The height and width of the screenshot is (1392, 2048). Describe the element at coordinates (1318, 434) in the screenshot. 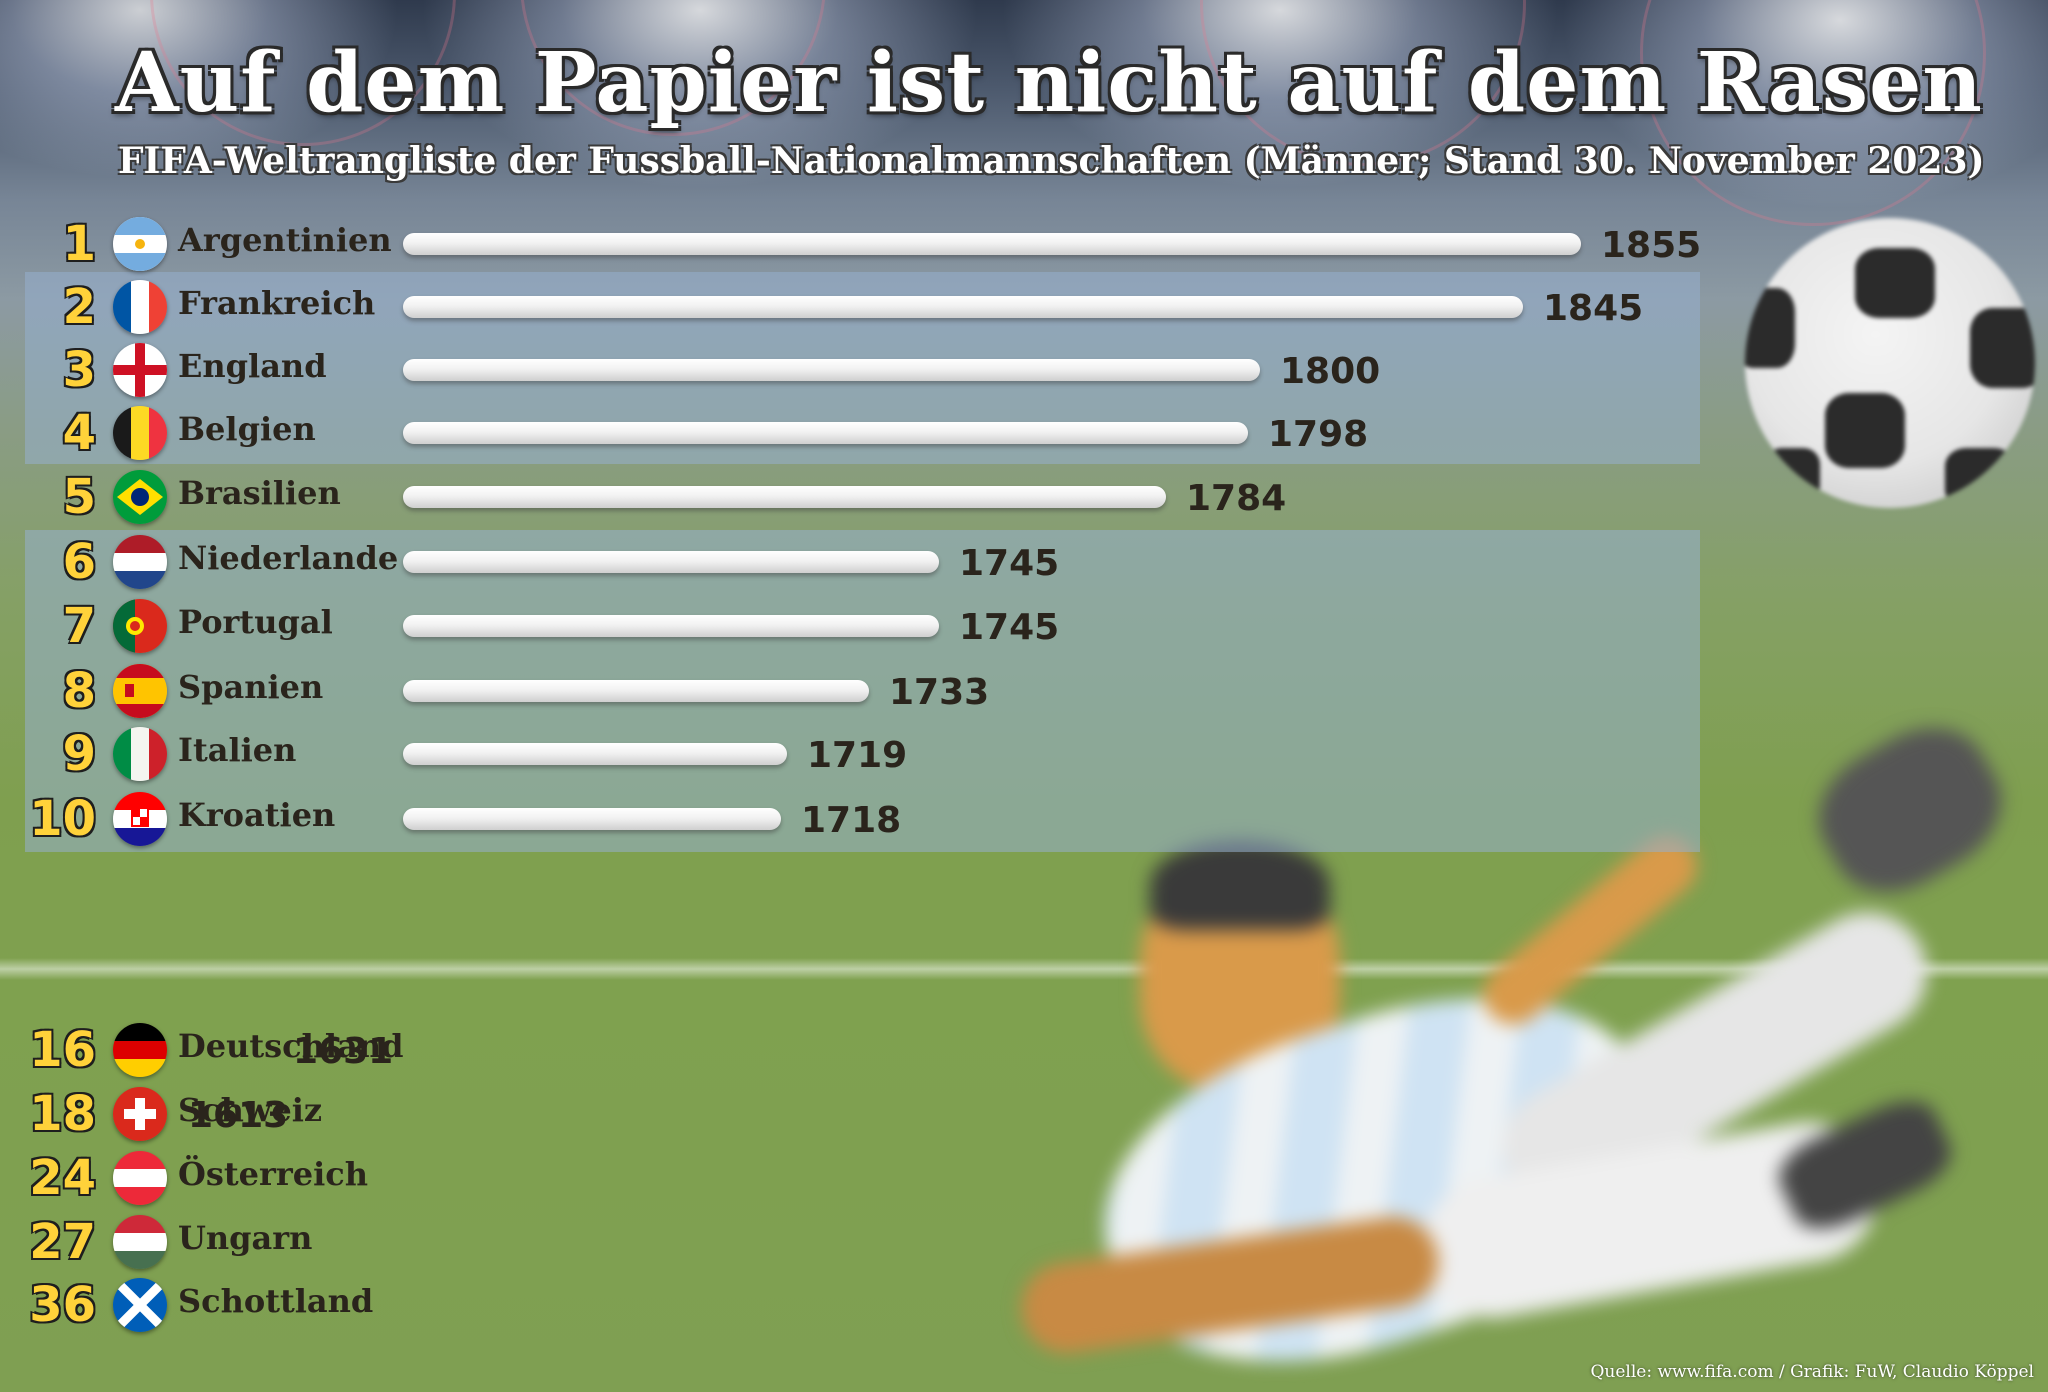

I see `value-label: 1798` at that location.